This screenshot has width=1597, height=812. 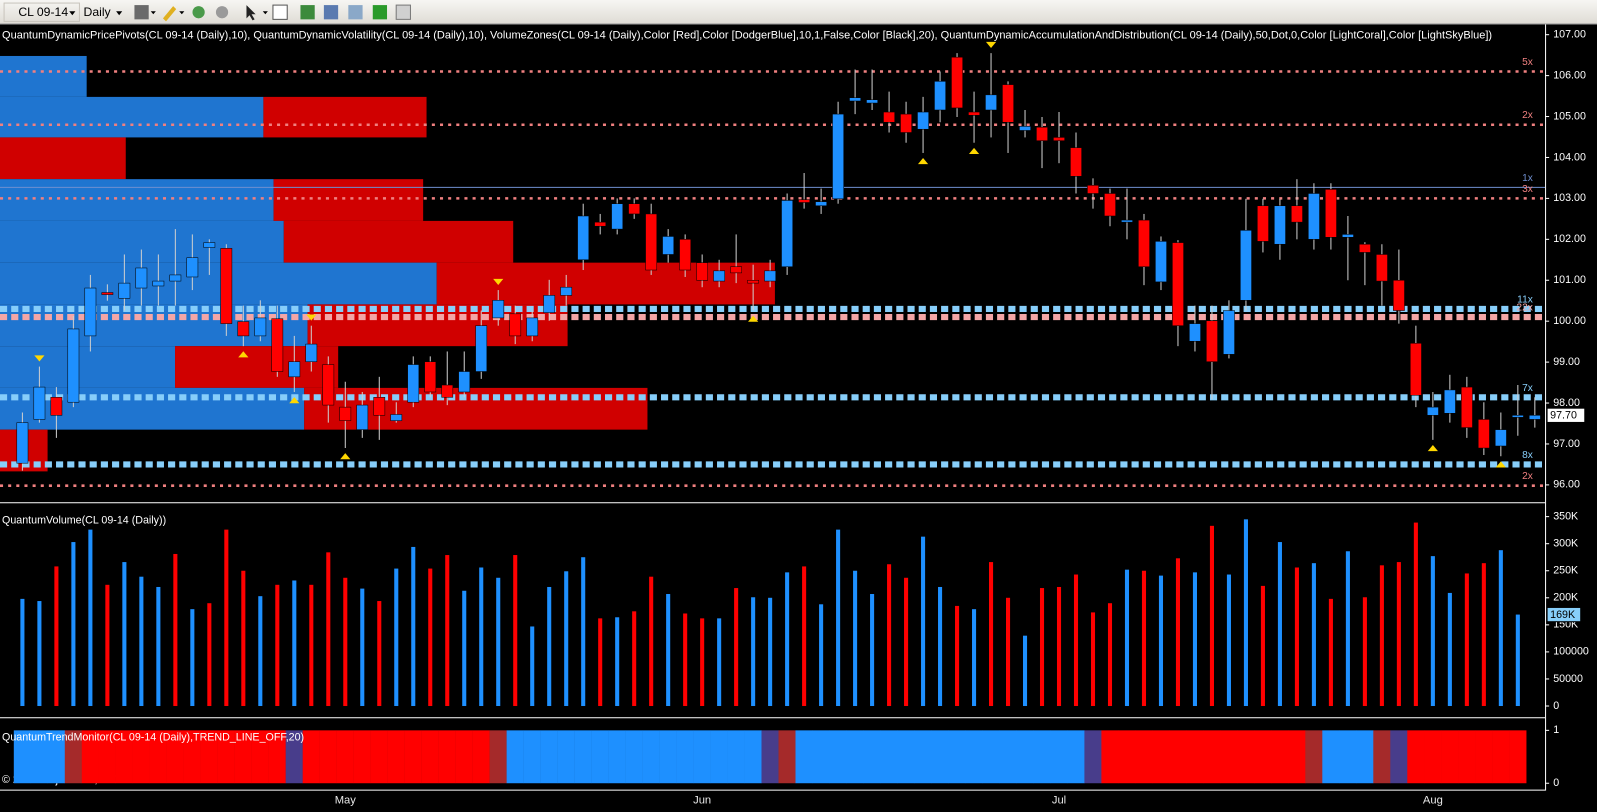 What do you see at coordinates (251, 13) in the screenshot?
I see `pointer-button` at bounding box center [251, 13].